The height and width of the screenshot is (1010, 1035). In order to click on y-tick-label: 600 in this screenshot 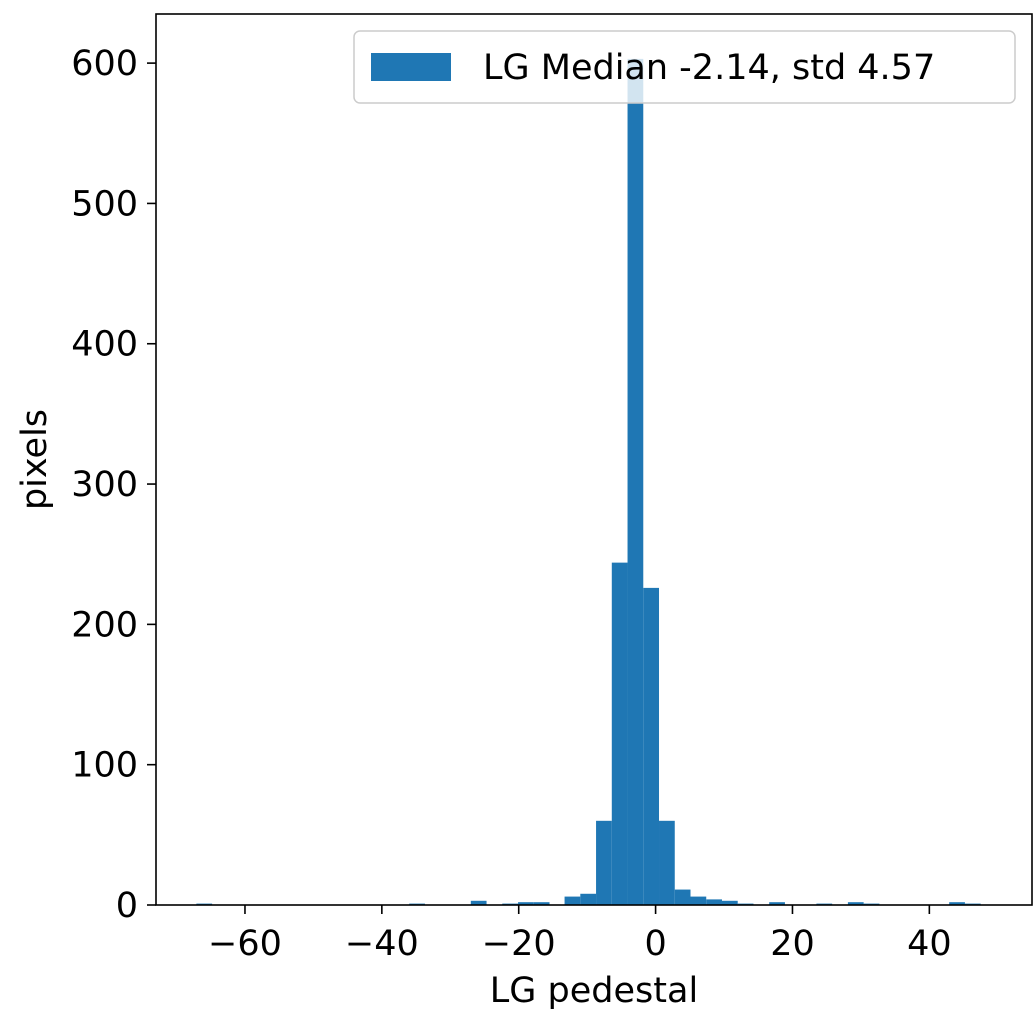, I will do `click(104, 64)`.